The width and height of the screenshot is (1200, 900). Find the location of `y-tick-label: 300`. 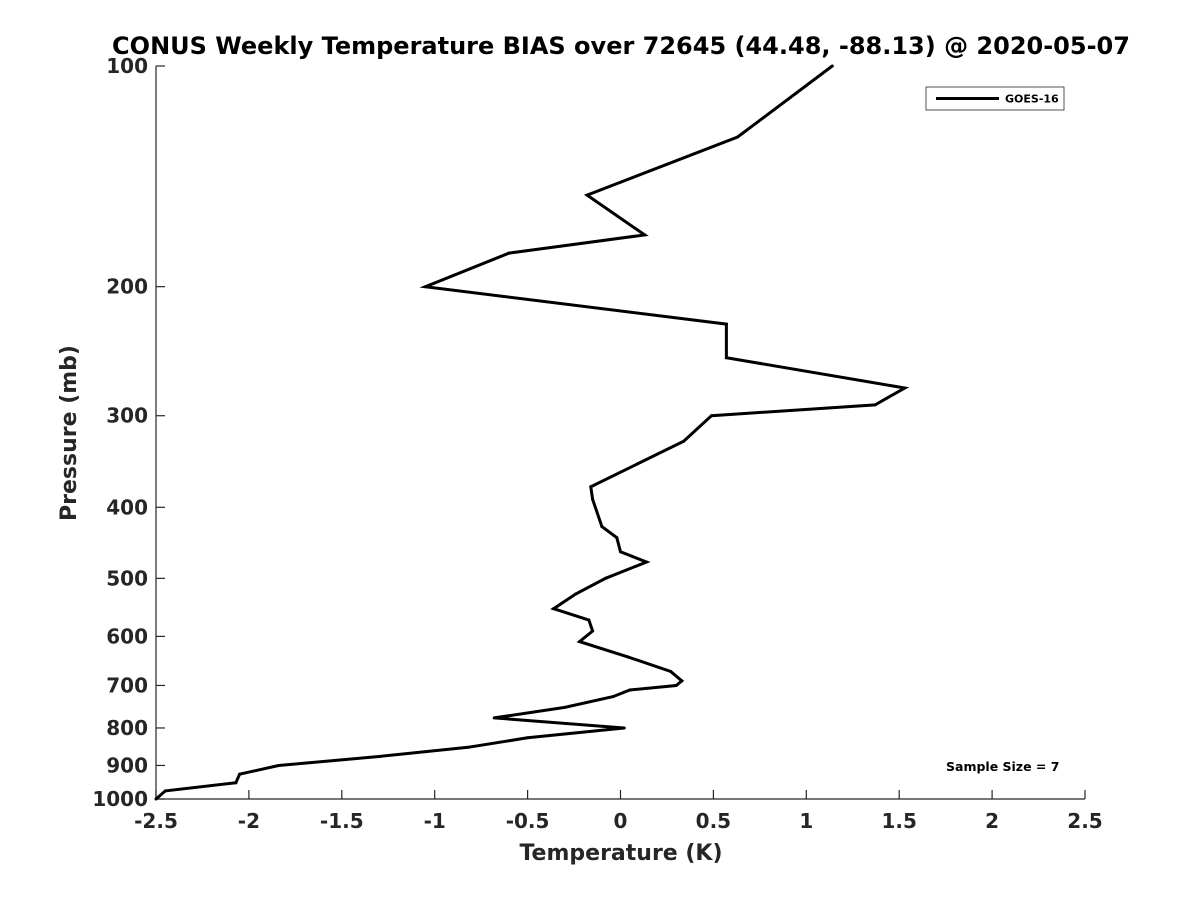

y-tick-label: 300 is located at coordinates (127, 416).